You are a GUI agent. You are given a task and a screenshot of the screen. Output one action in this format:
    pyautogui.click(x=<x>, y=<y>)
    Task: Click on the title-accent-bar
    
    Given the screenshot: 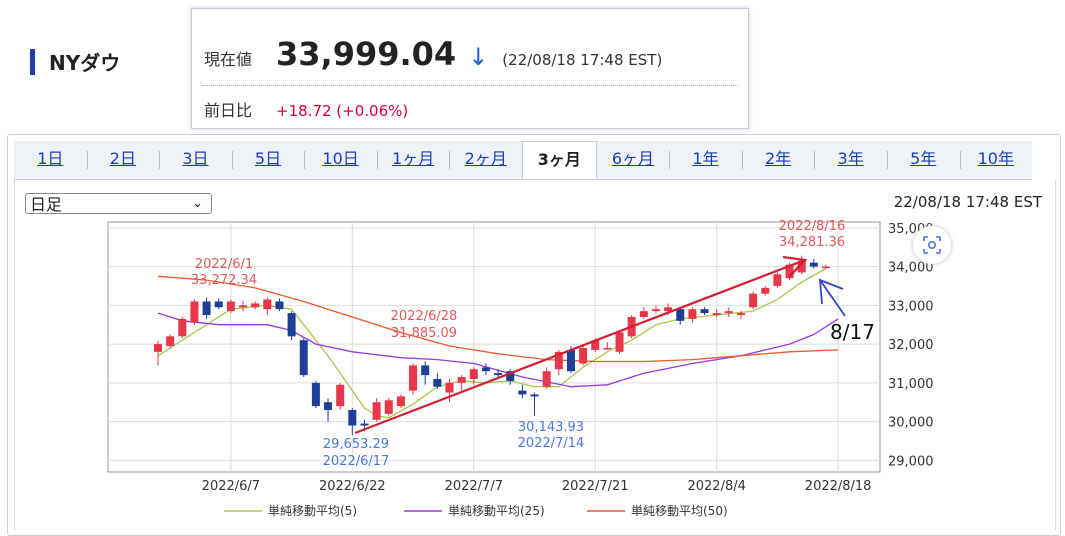 What is the action you would take?
    pyautogui.click(x=32, y=61)
    